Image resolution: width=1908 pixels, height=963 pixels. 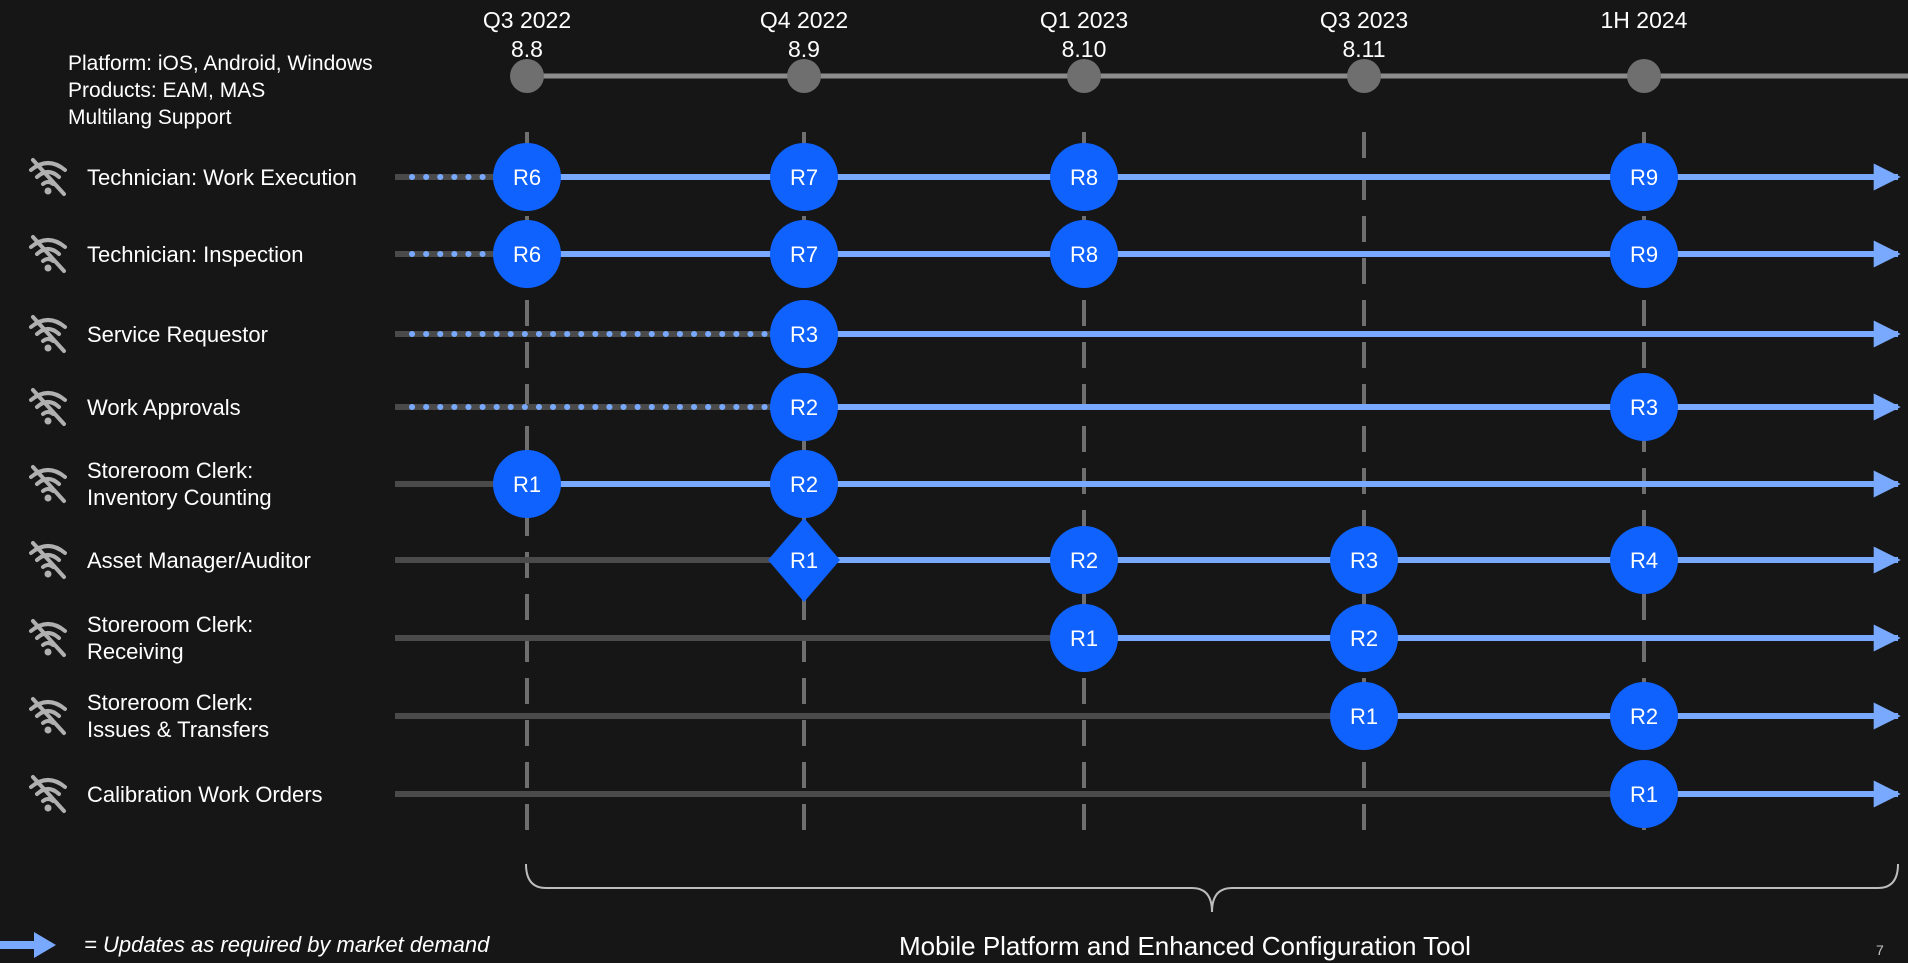 I want to click on track-name: Service Requestor, so click(x=177, y=334).